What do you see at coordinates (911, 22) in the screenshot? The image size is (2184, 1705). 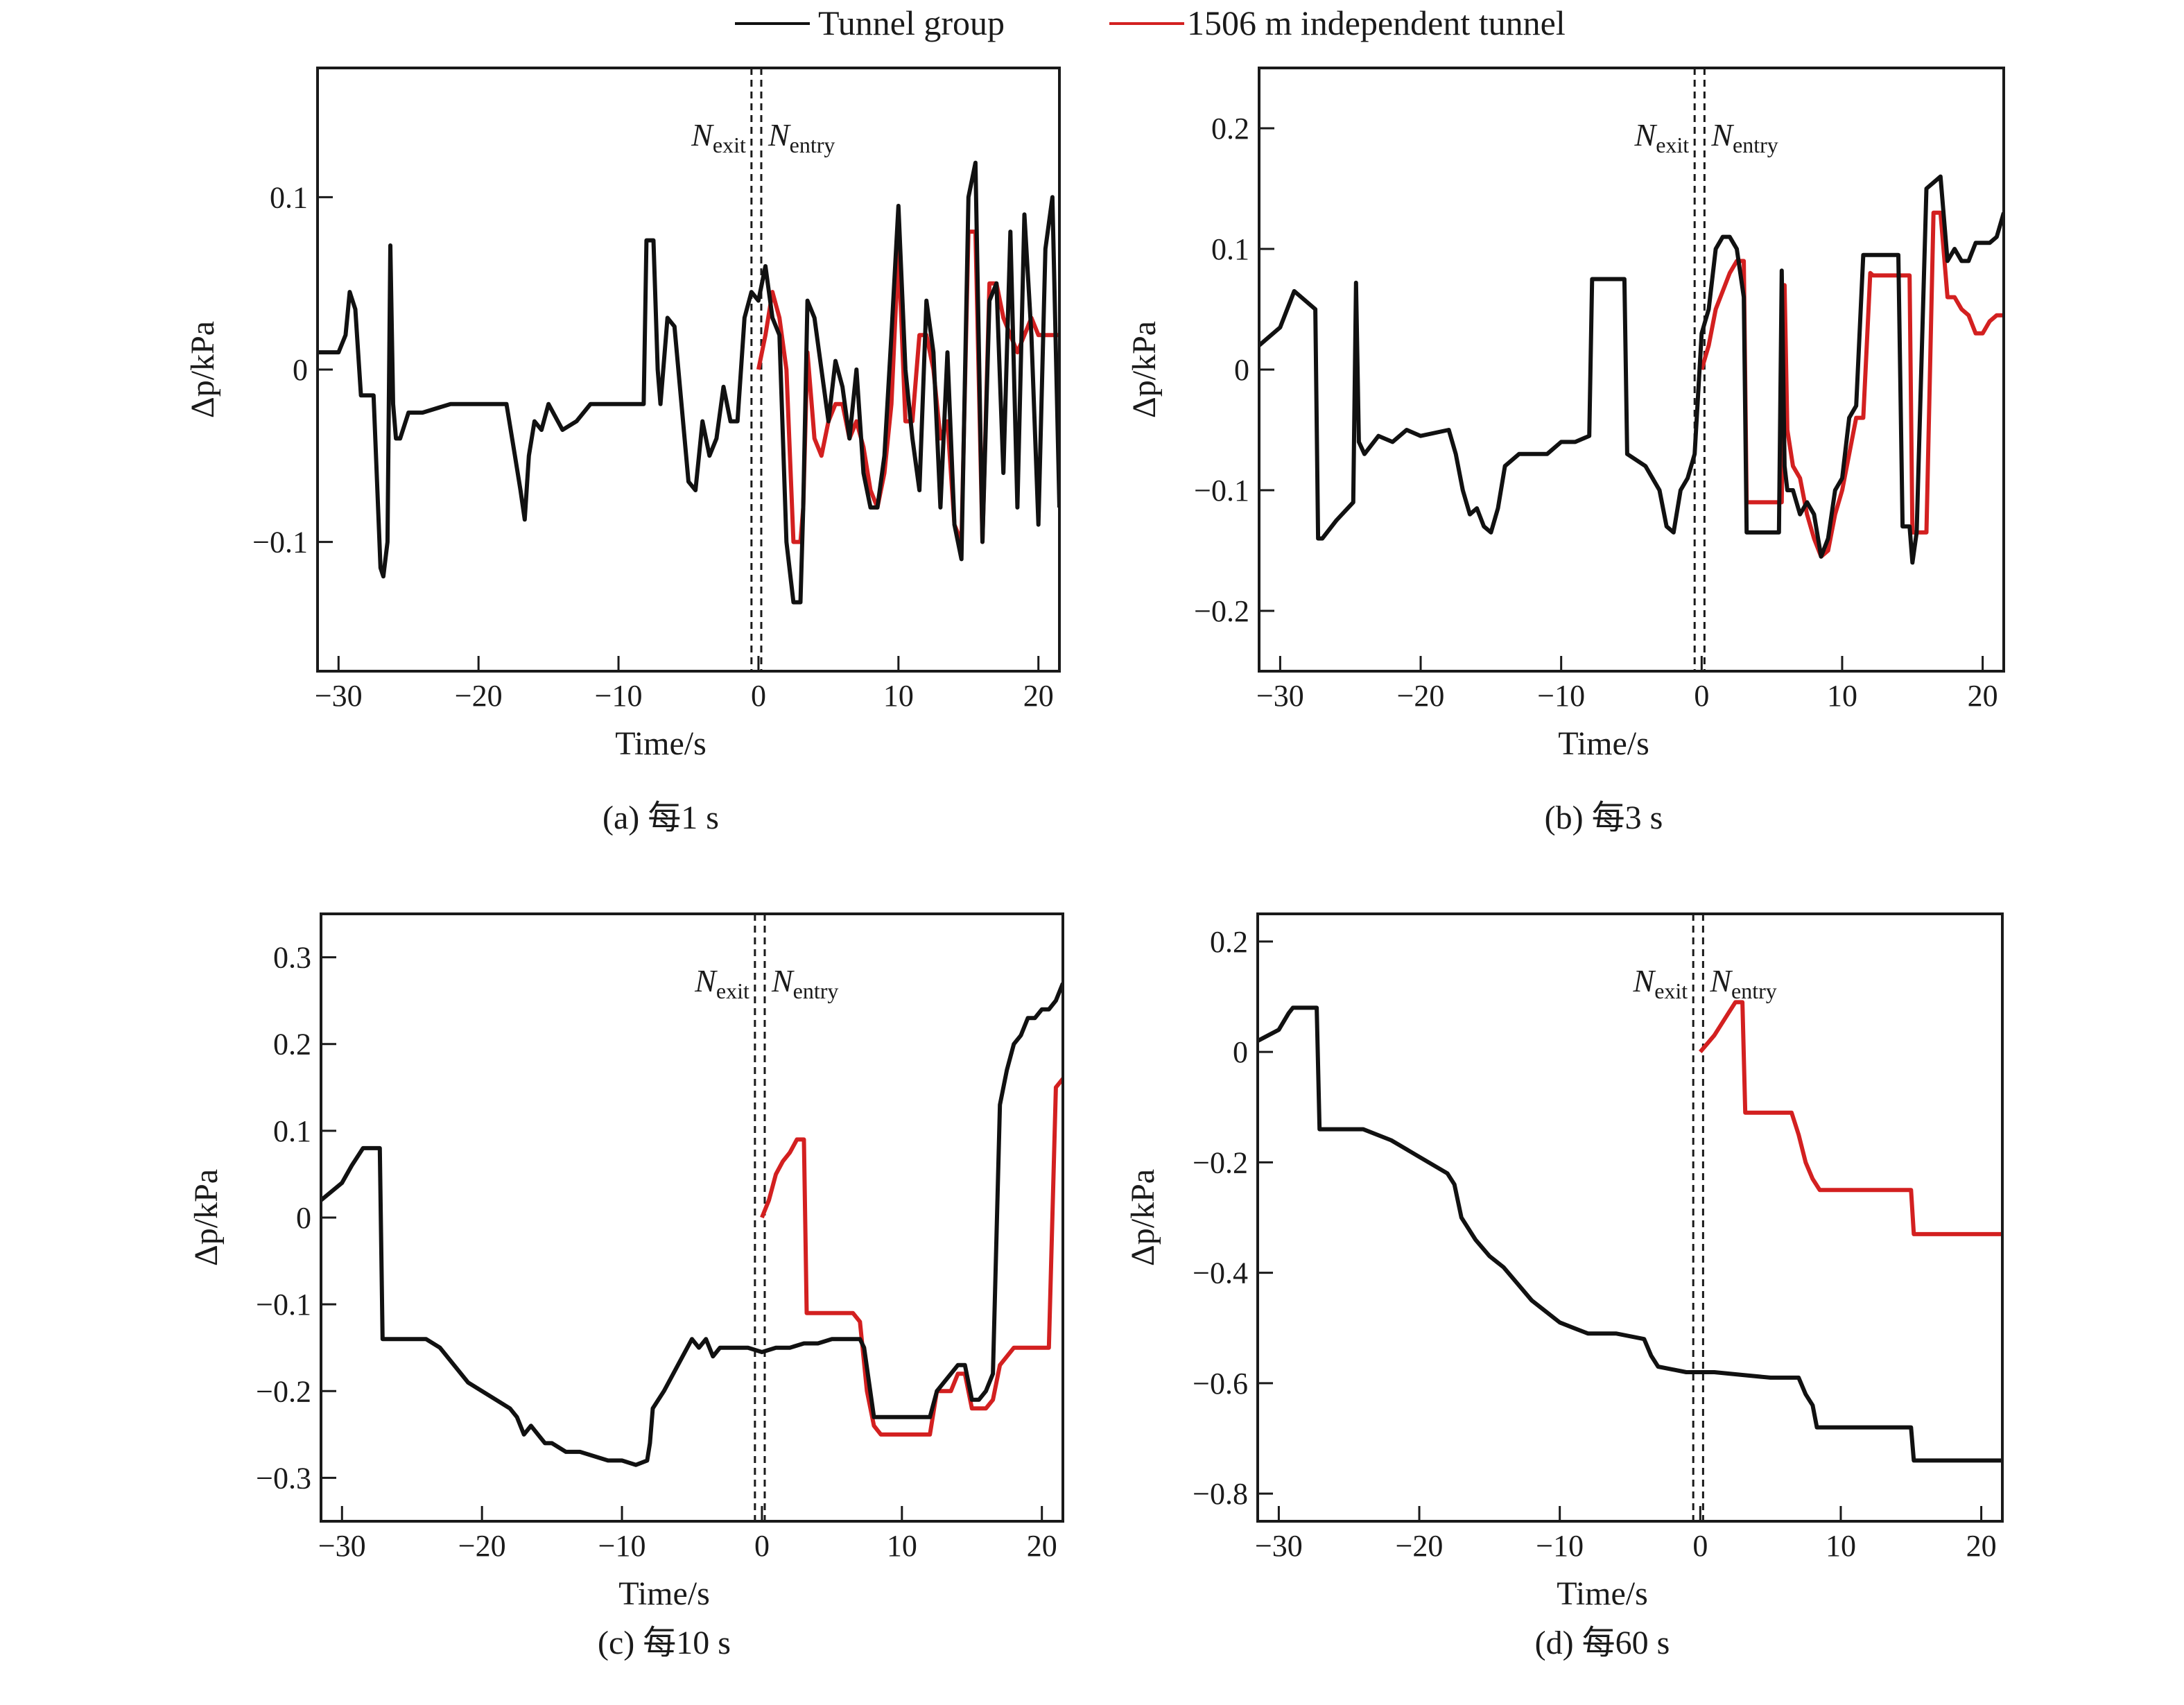 I see `legend-label-tunnel-group: Tunnel group` at bounding box center [911, 22].